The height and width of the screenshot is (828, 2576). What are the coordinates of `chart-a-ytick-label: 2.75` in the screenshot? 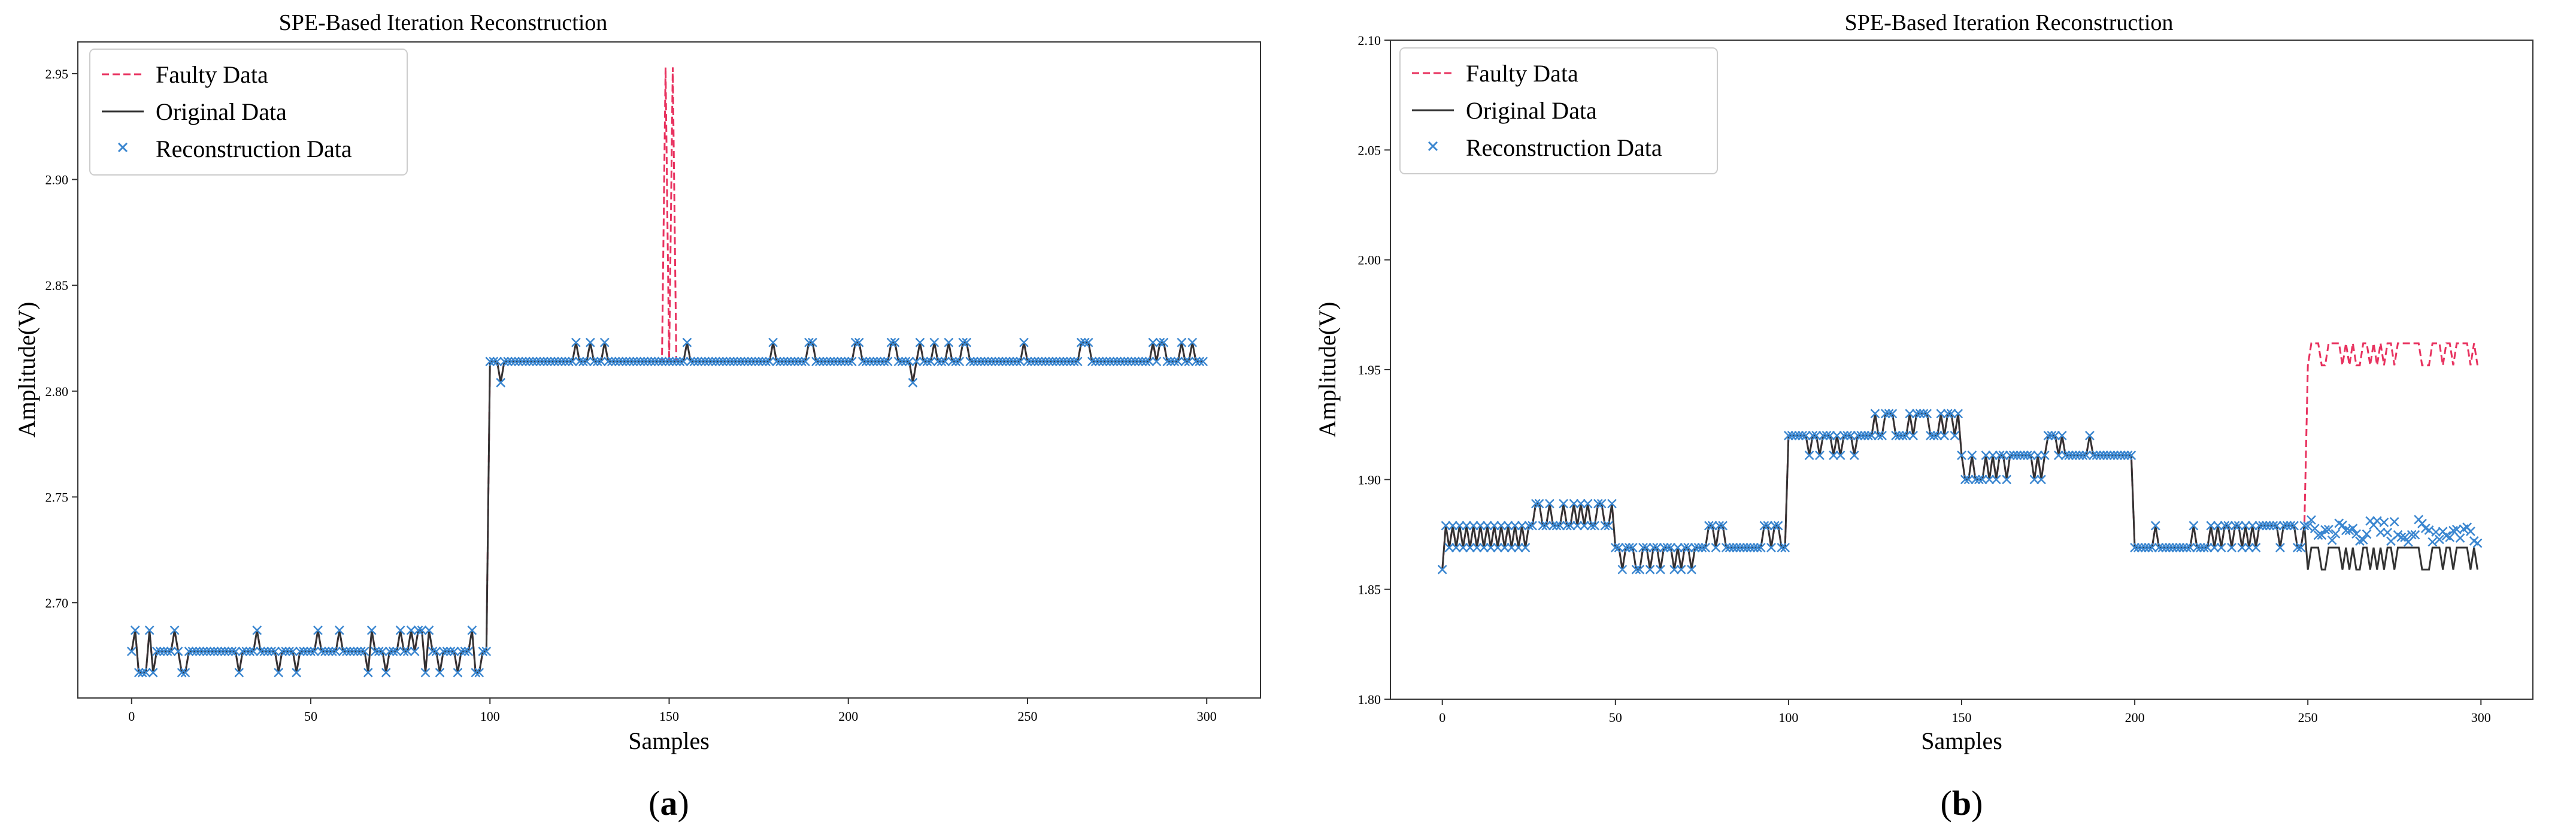 It's located at (57, 497).